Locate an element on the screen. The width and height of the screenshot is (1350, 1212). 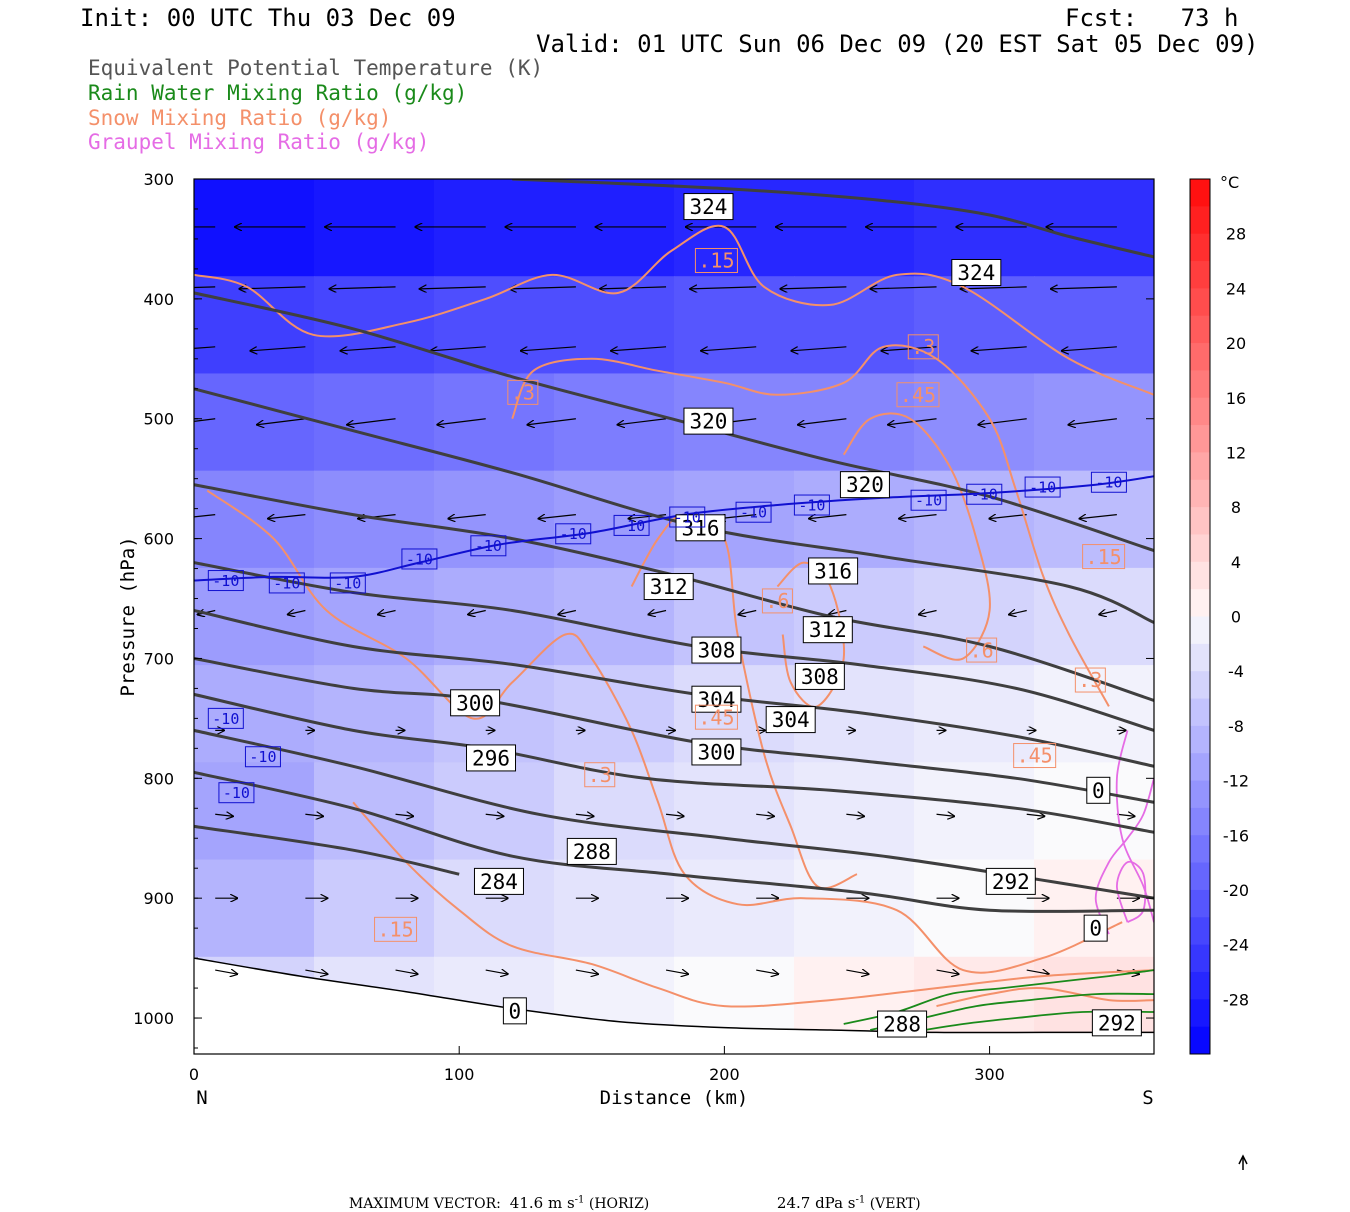
snow-label-text: .15 is located at coordinates (395, 930).